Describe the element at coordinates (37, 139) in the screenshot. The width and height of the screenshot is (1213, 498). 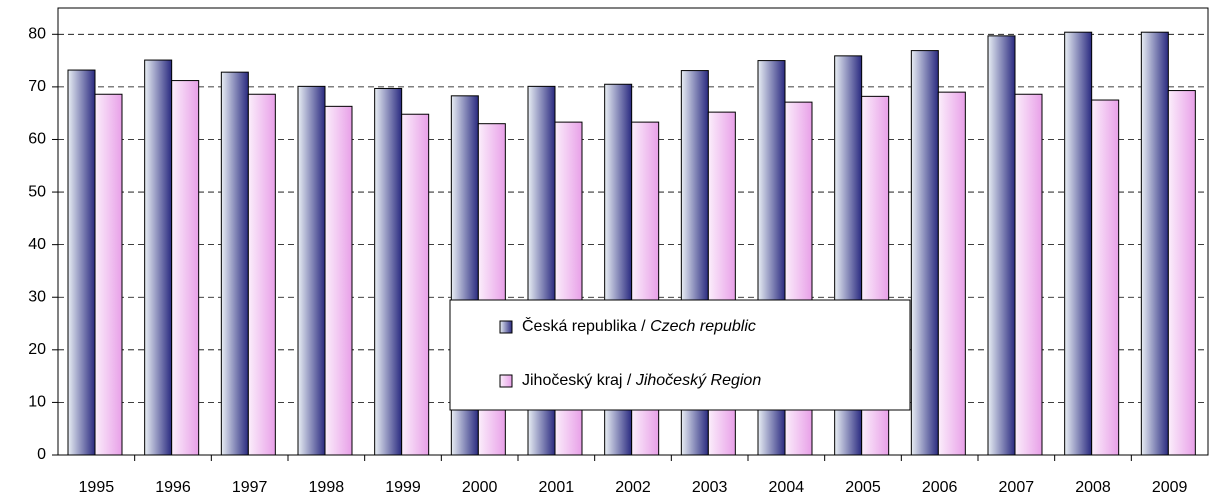
I see `y-tick-label: 60` at that location.